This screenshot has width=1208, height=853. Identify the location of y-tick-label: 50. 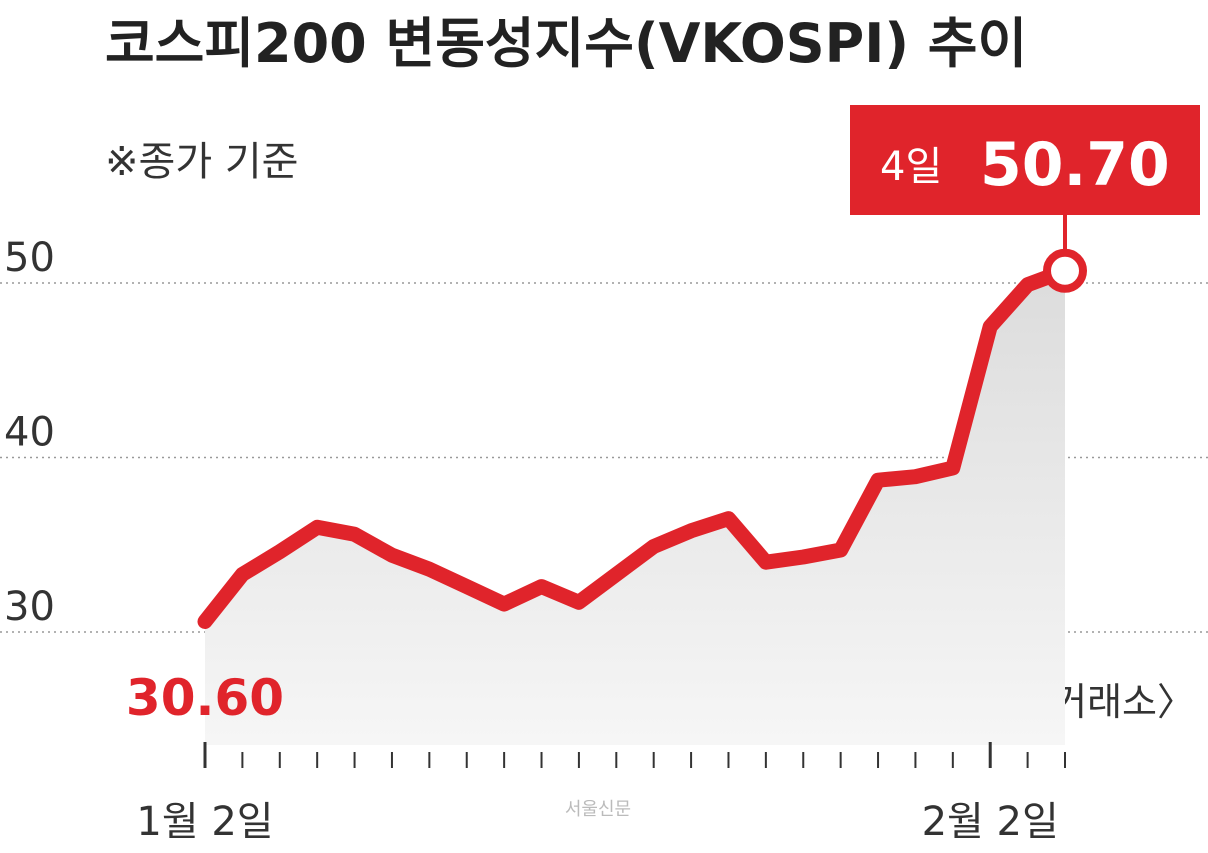
(29, 258).